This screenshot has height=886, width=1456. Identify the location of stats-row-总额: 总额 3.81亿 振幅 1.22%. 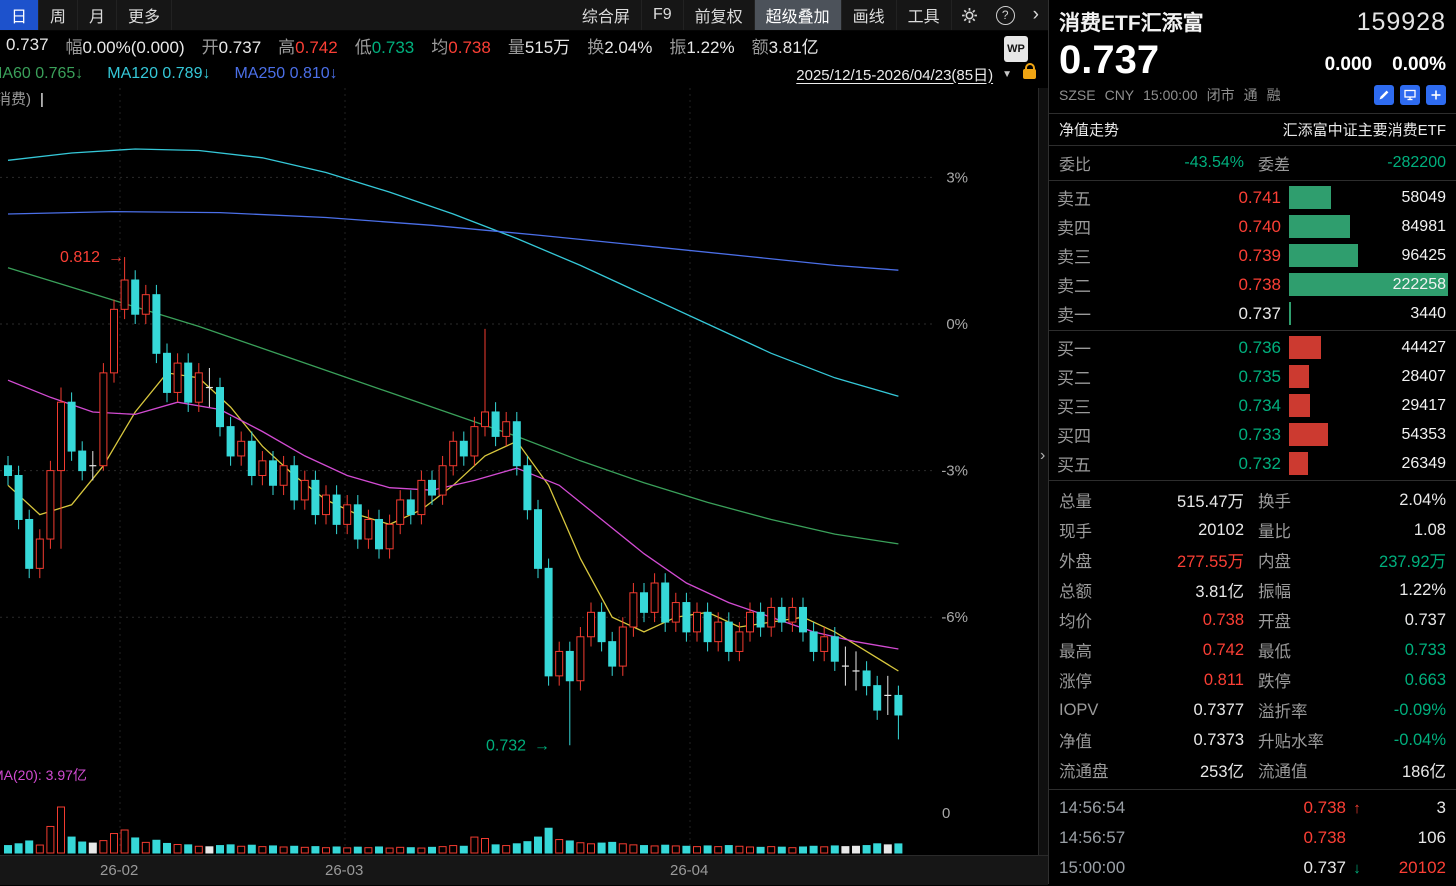
(1252, 590).